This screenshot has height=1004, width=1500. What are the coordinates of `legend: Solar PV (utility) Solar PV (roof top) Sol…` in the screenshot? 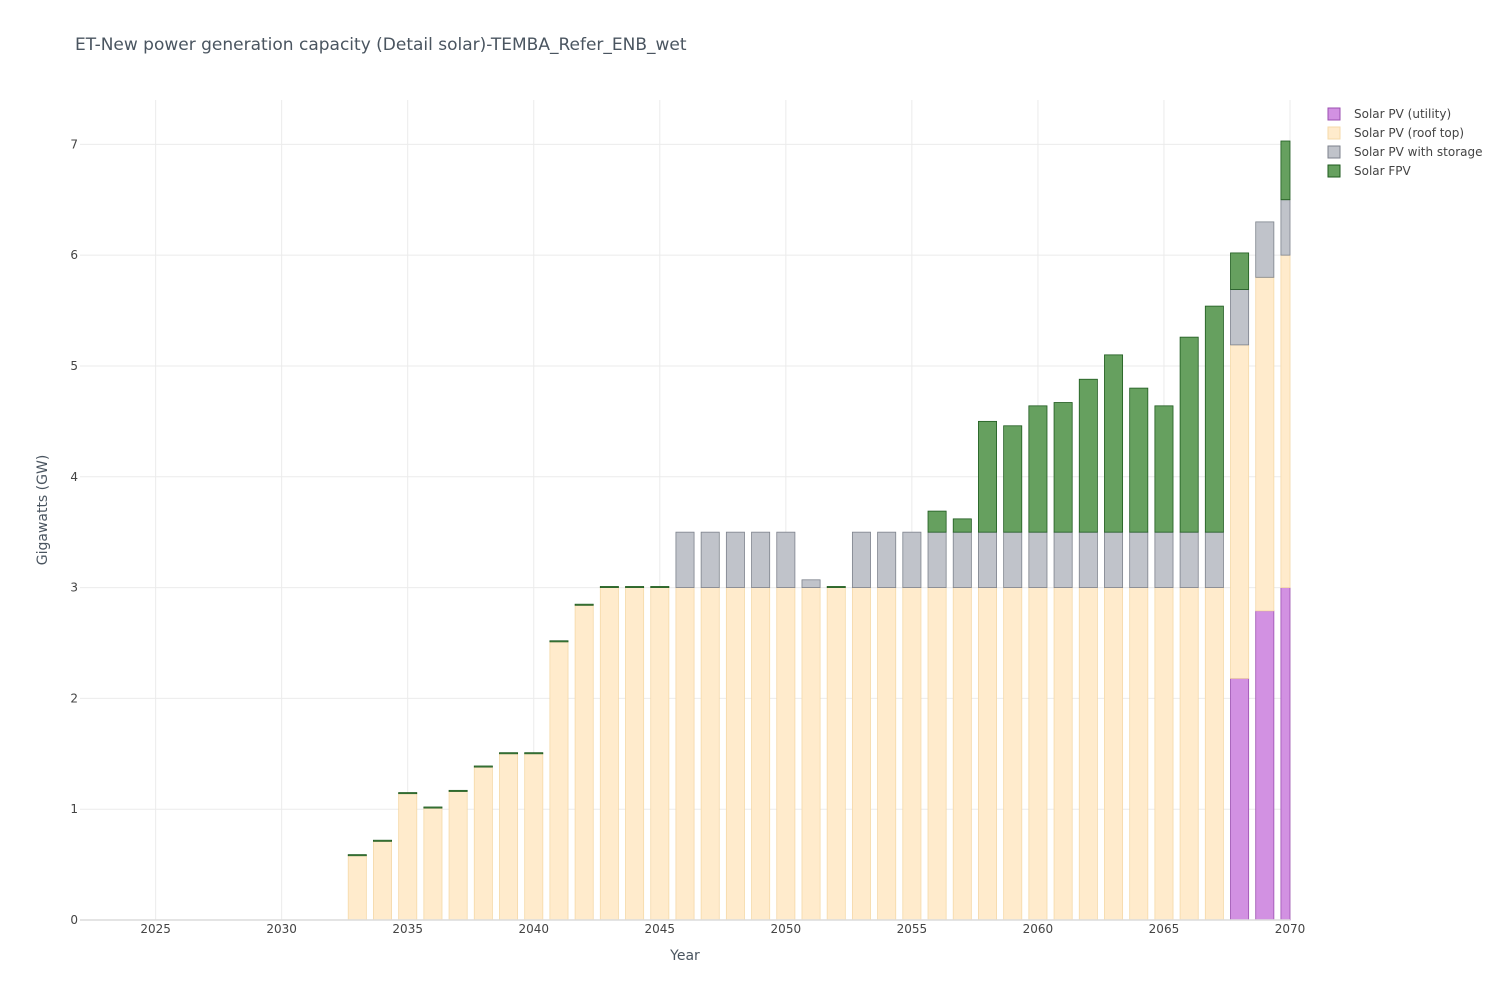 It's located at (1405, 142).